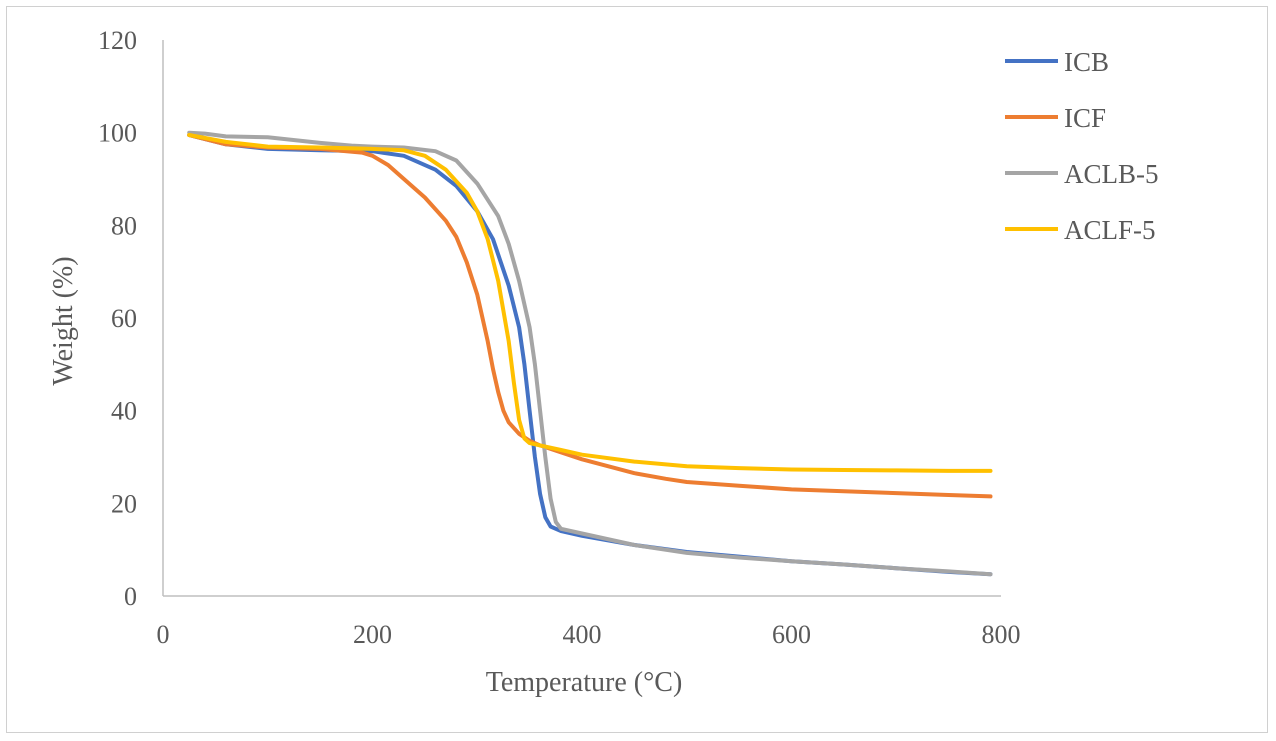  What do you see at coordinates (1111, 174) in the screenshot?
I see `legend-label-aclb-5: ACLB-5` at bounding box center [1111, 174].